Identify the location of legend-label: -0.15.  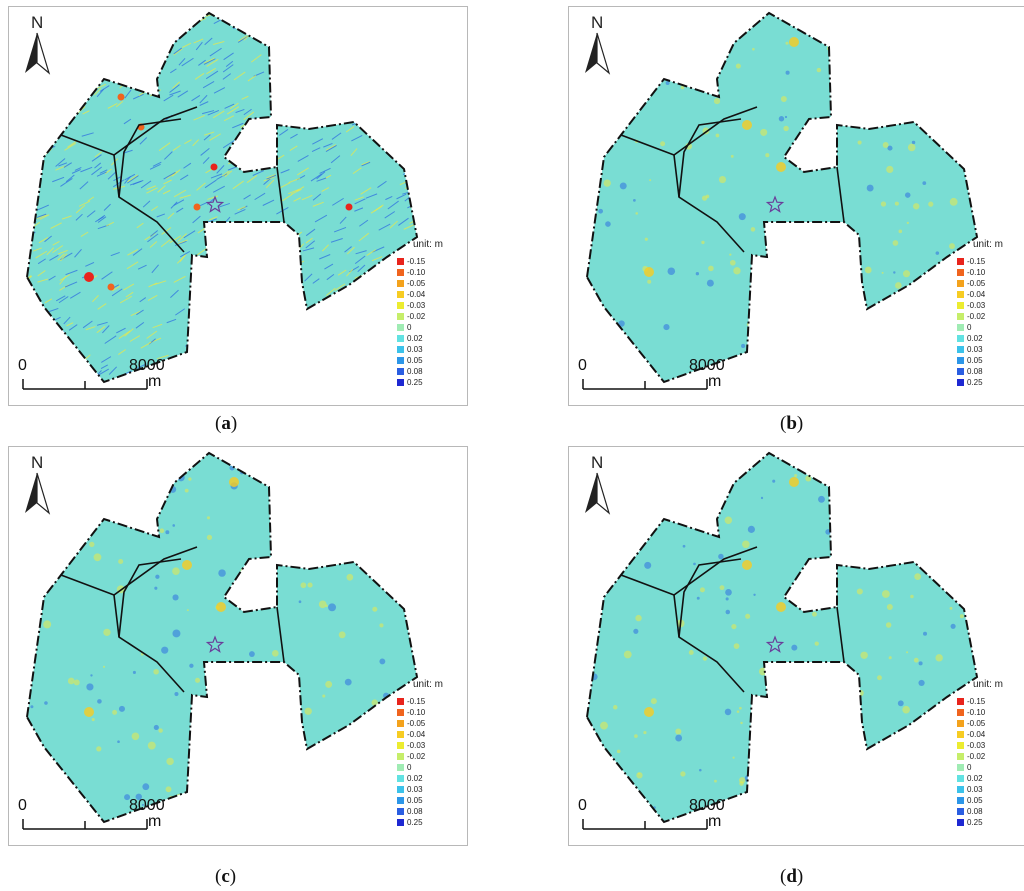
(976, 701).